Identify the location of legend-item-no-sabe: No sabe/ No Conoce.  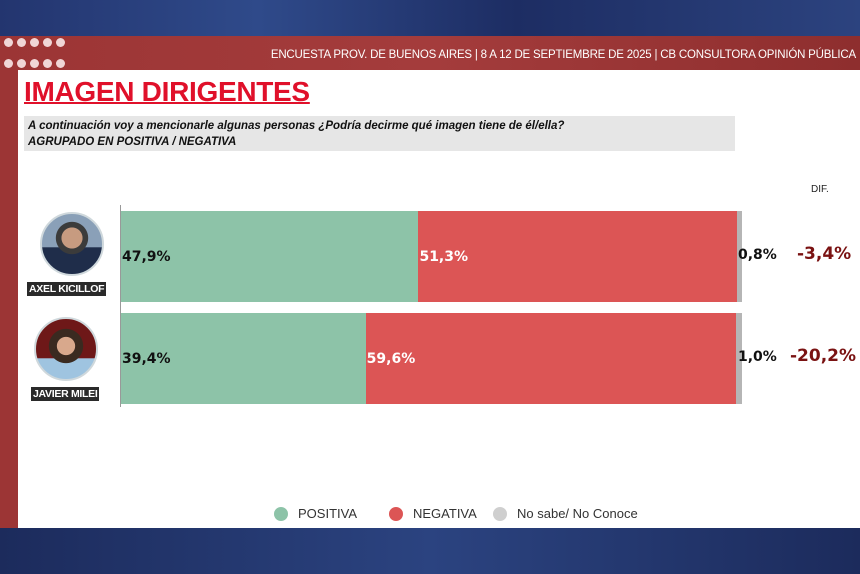
(565, 513).